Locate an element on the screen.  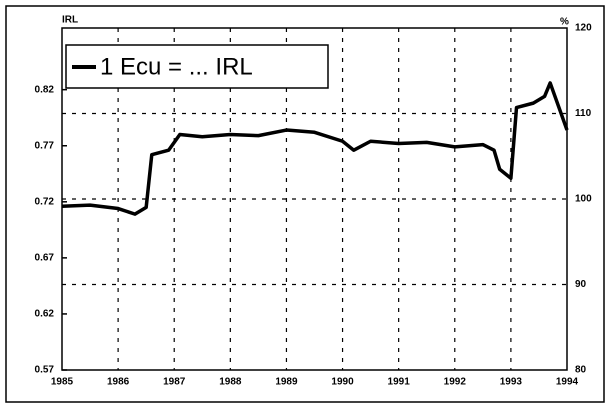
x-tick-label: 1993 is located at coordinates (511, 382).